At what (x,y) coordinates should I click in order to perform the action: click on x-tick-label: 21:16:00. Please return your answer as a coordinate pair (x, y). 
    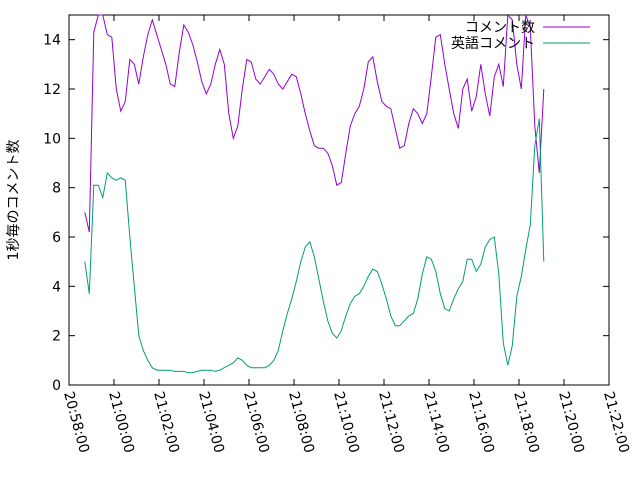
    Looking at the image, I should click on (481, 422).